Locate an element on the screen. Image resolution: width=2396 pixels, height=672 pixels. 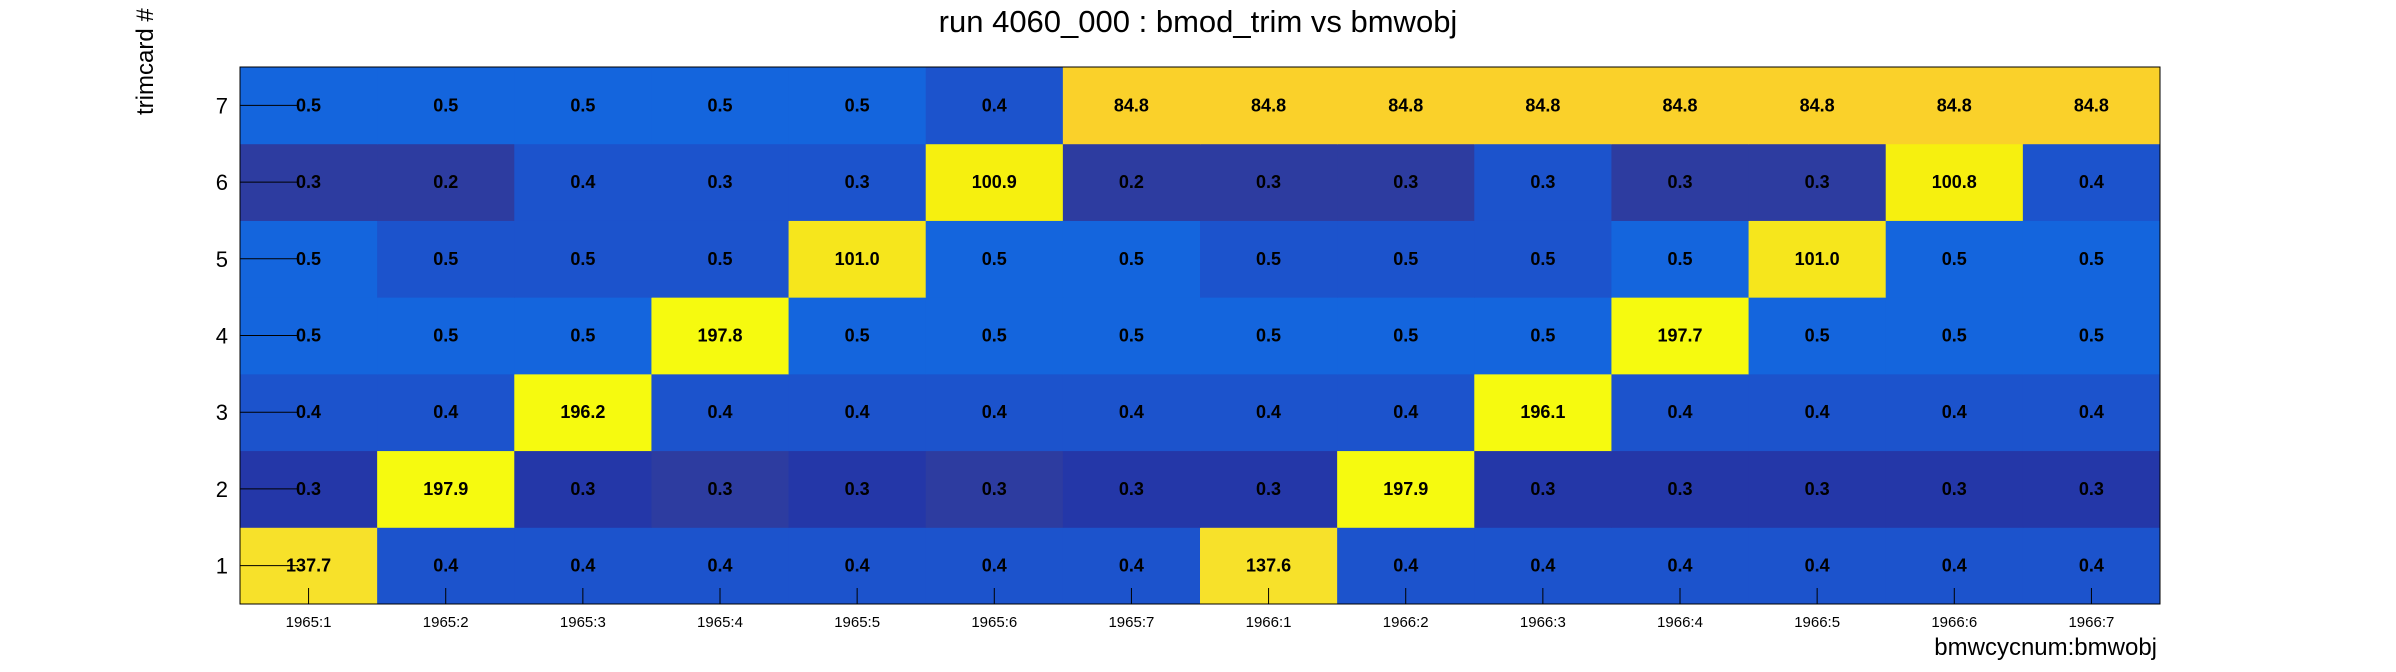
cell-value-label: 137.7 is located at coordinates (308, 566).